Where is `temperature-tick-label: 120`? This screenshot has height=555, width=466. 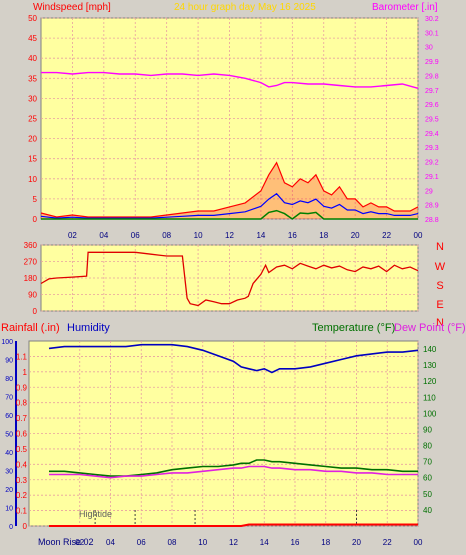
temperature-tick-label: 120 is located at coordinates (430, 381).